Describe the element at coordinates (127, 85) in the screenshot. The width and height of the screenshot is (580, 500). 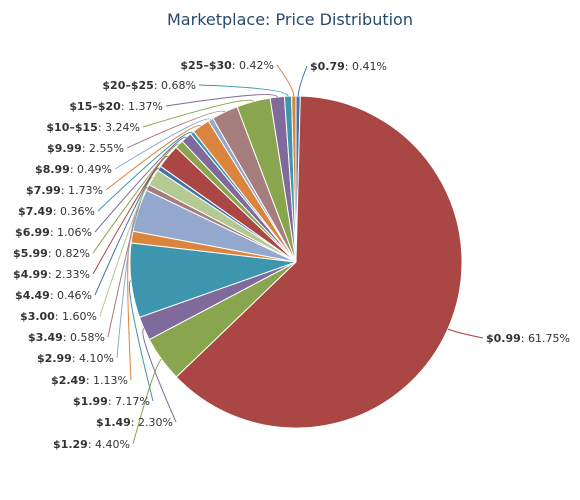
I see `slice-label-name: $20–$25` at that location.